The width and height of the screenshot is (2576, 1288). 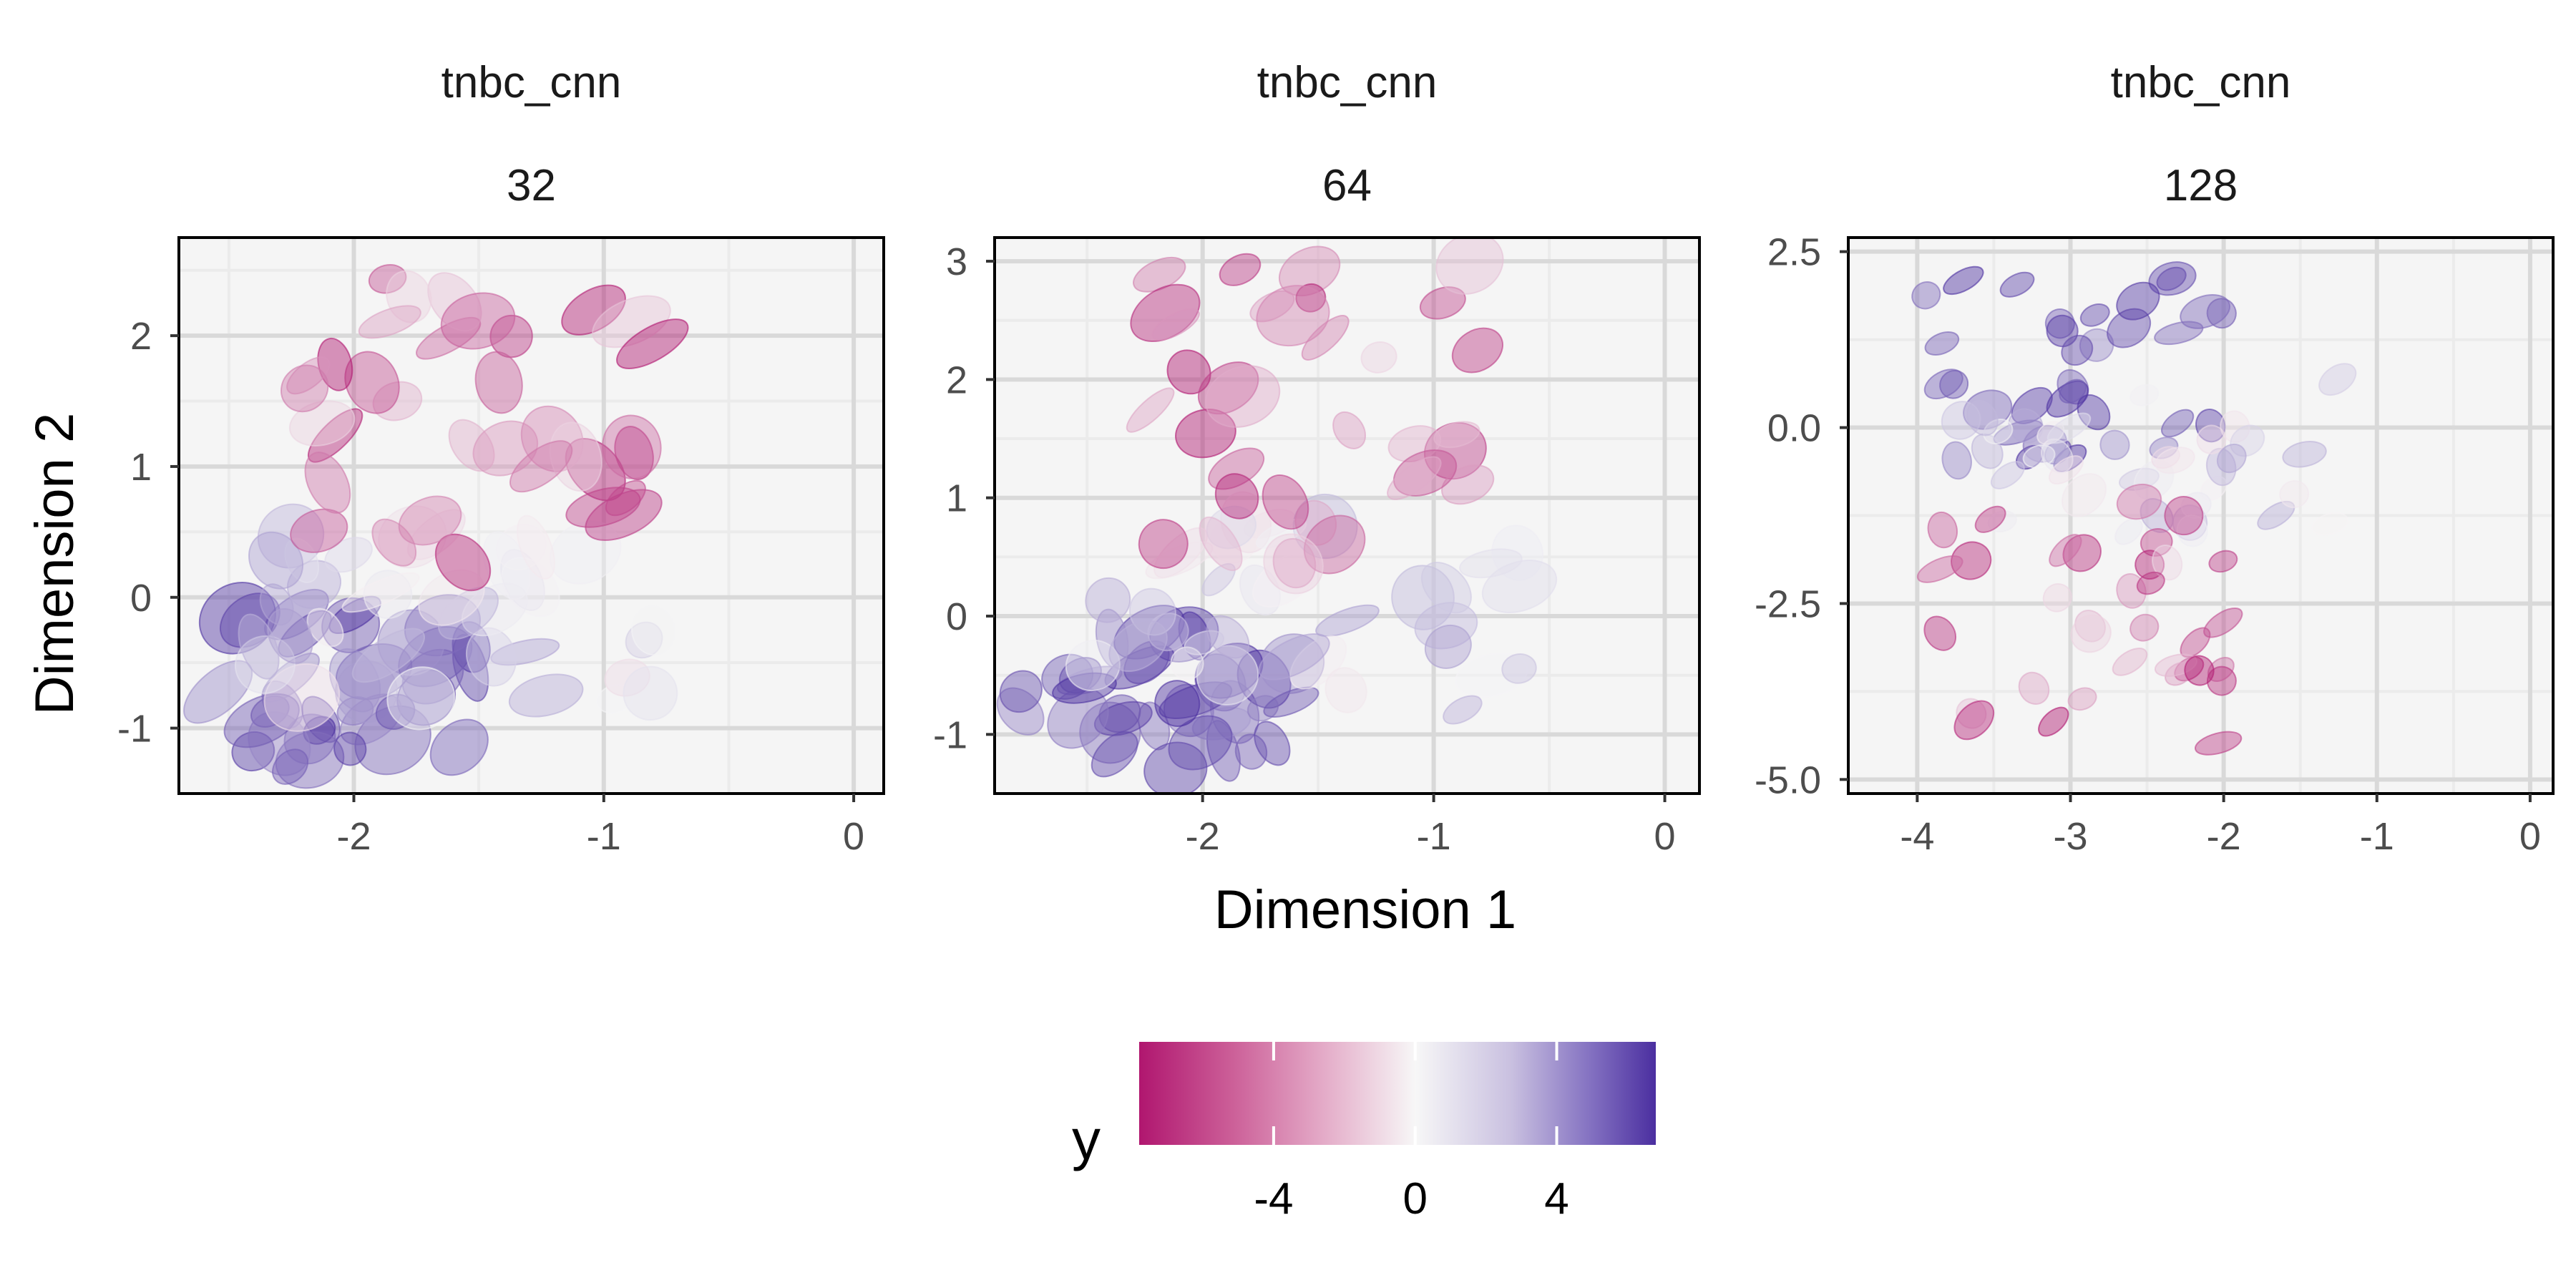 I want to click on y-tick-label: -2.5, so click(x=1788, y=603).